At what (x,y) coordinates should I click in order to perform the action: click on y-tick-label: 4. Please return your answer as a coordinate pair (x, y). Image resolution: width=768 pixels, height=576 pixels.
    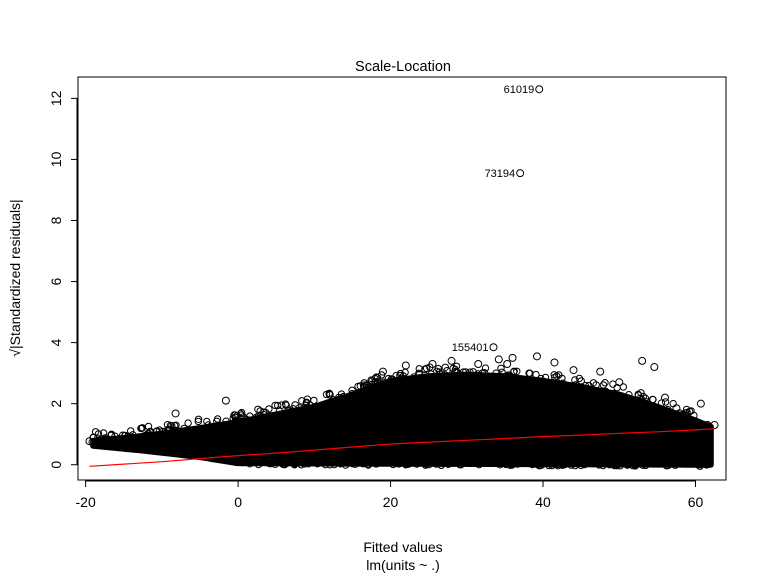
    Looking at the image, I should click on (56, 343).